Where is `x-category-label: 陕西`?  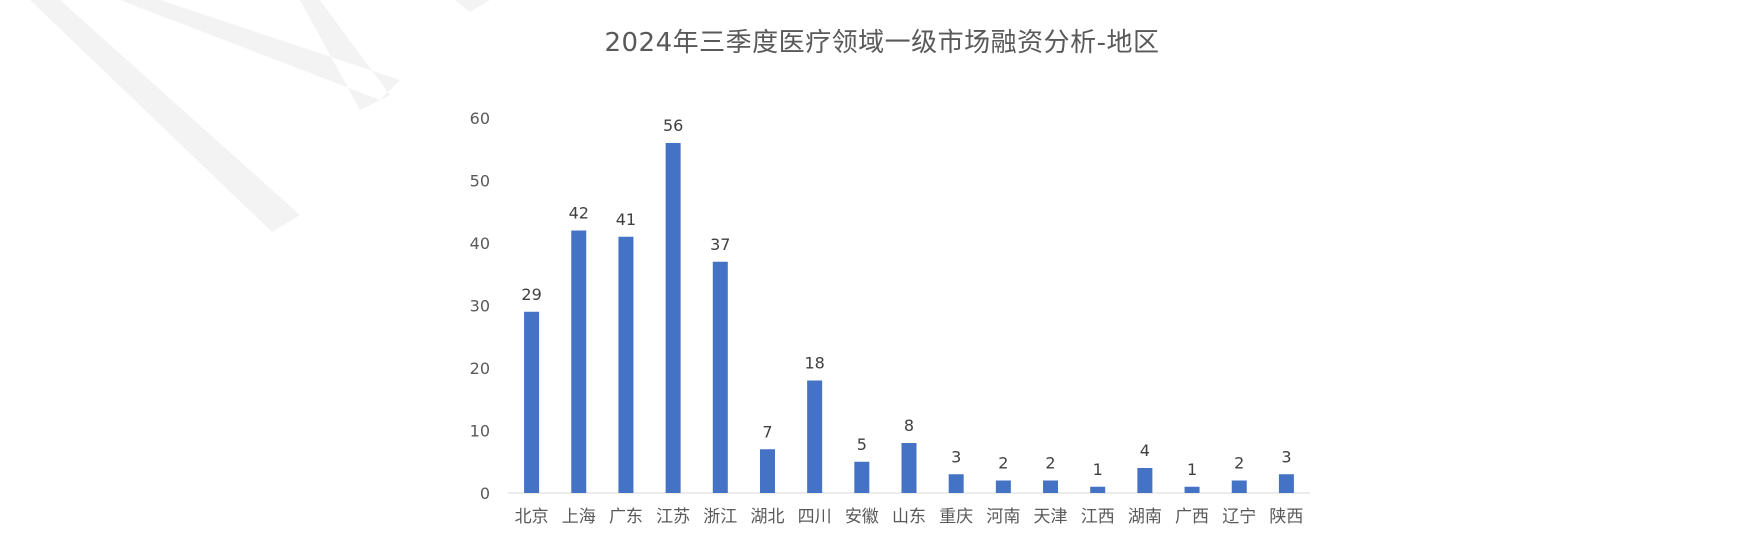
x-category-label: 陕西 is located at coordinates (1286, 517).